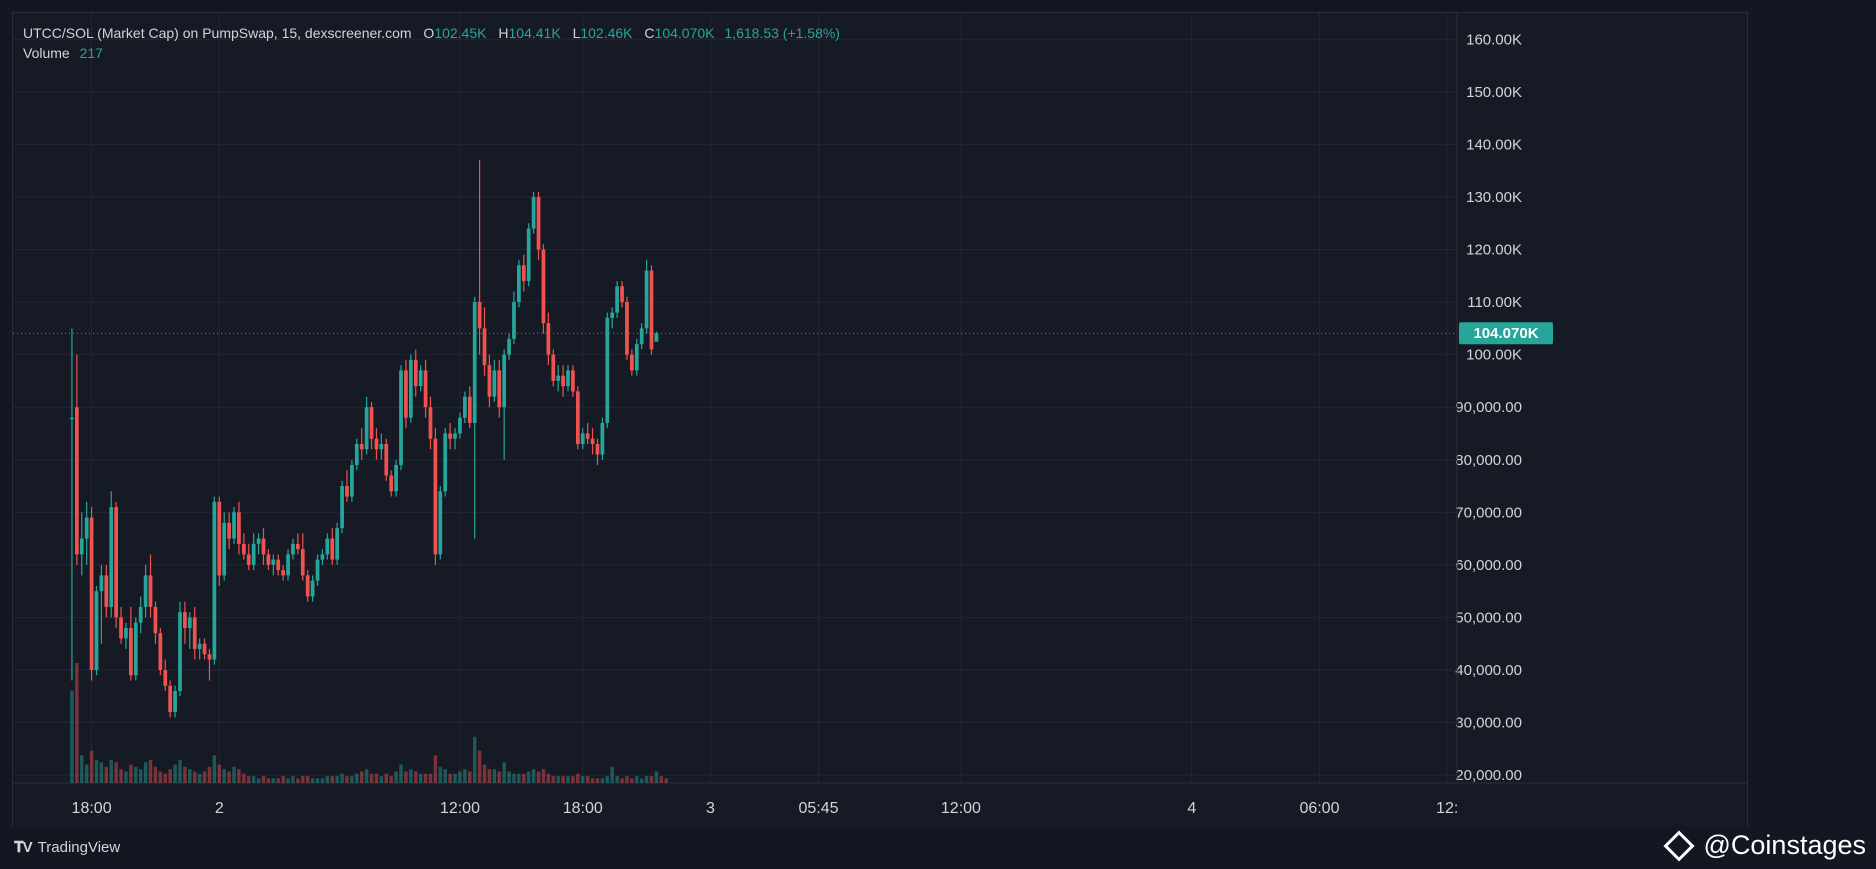 This screenshot has height=869, width=1876. What do you see at coordinates (1488, 617) in the screenshot?
I see `y-tick-label: 50,000.00` at bounding box center [1488, 617].